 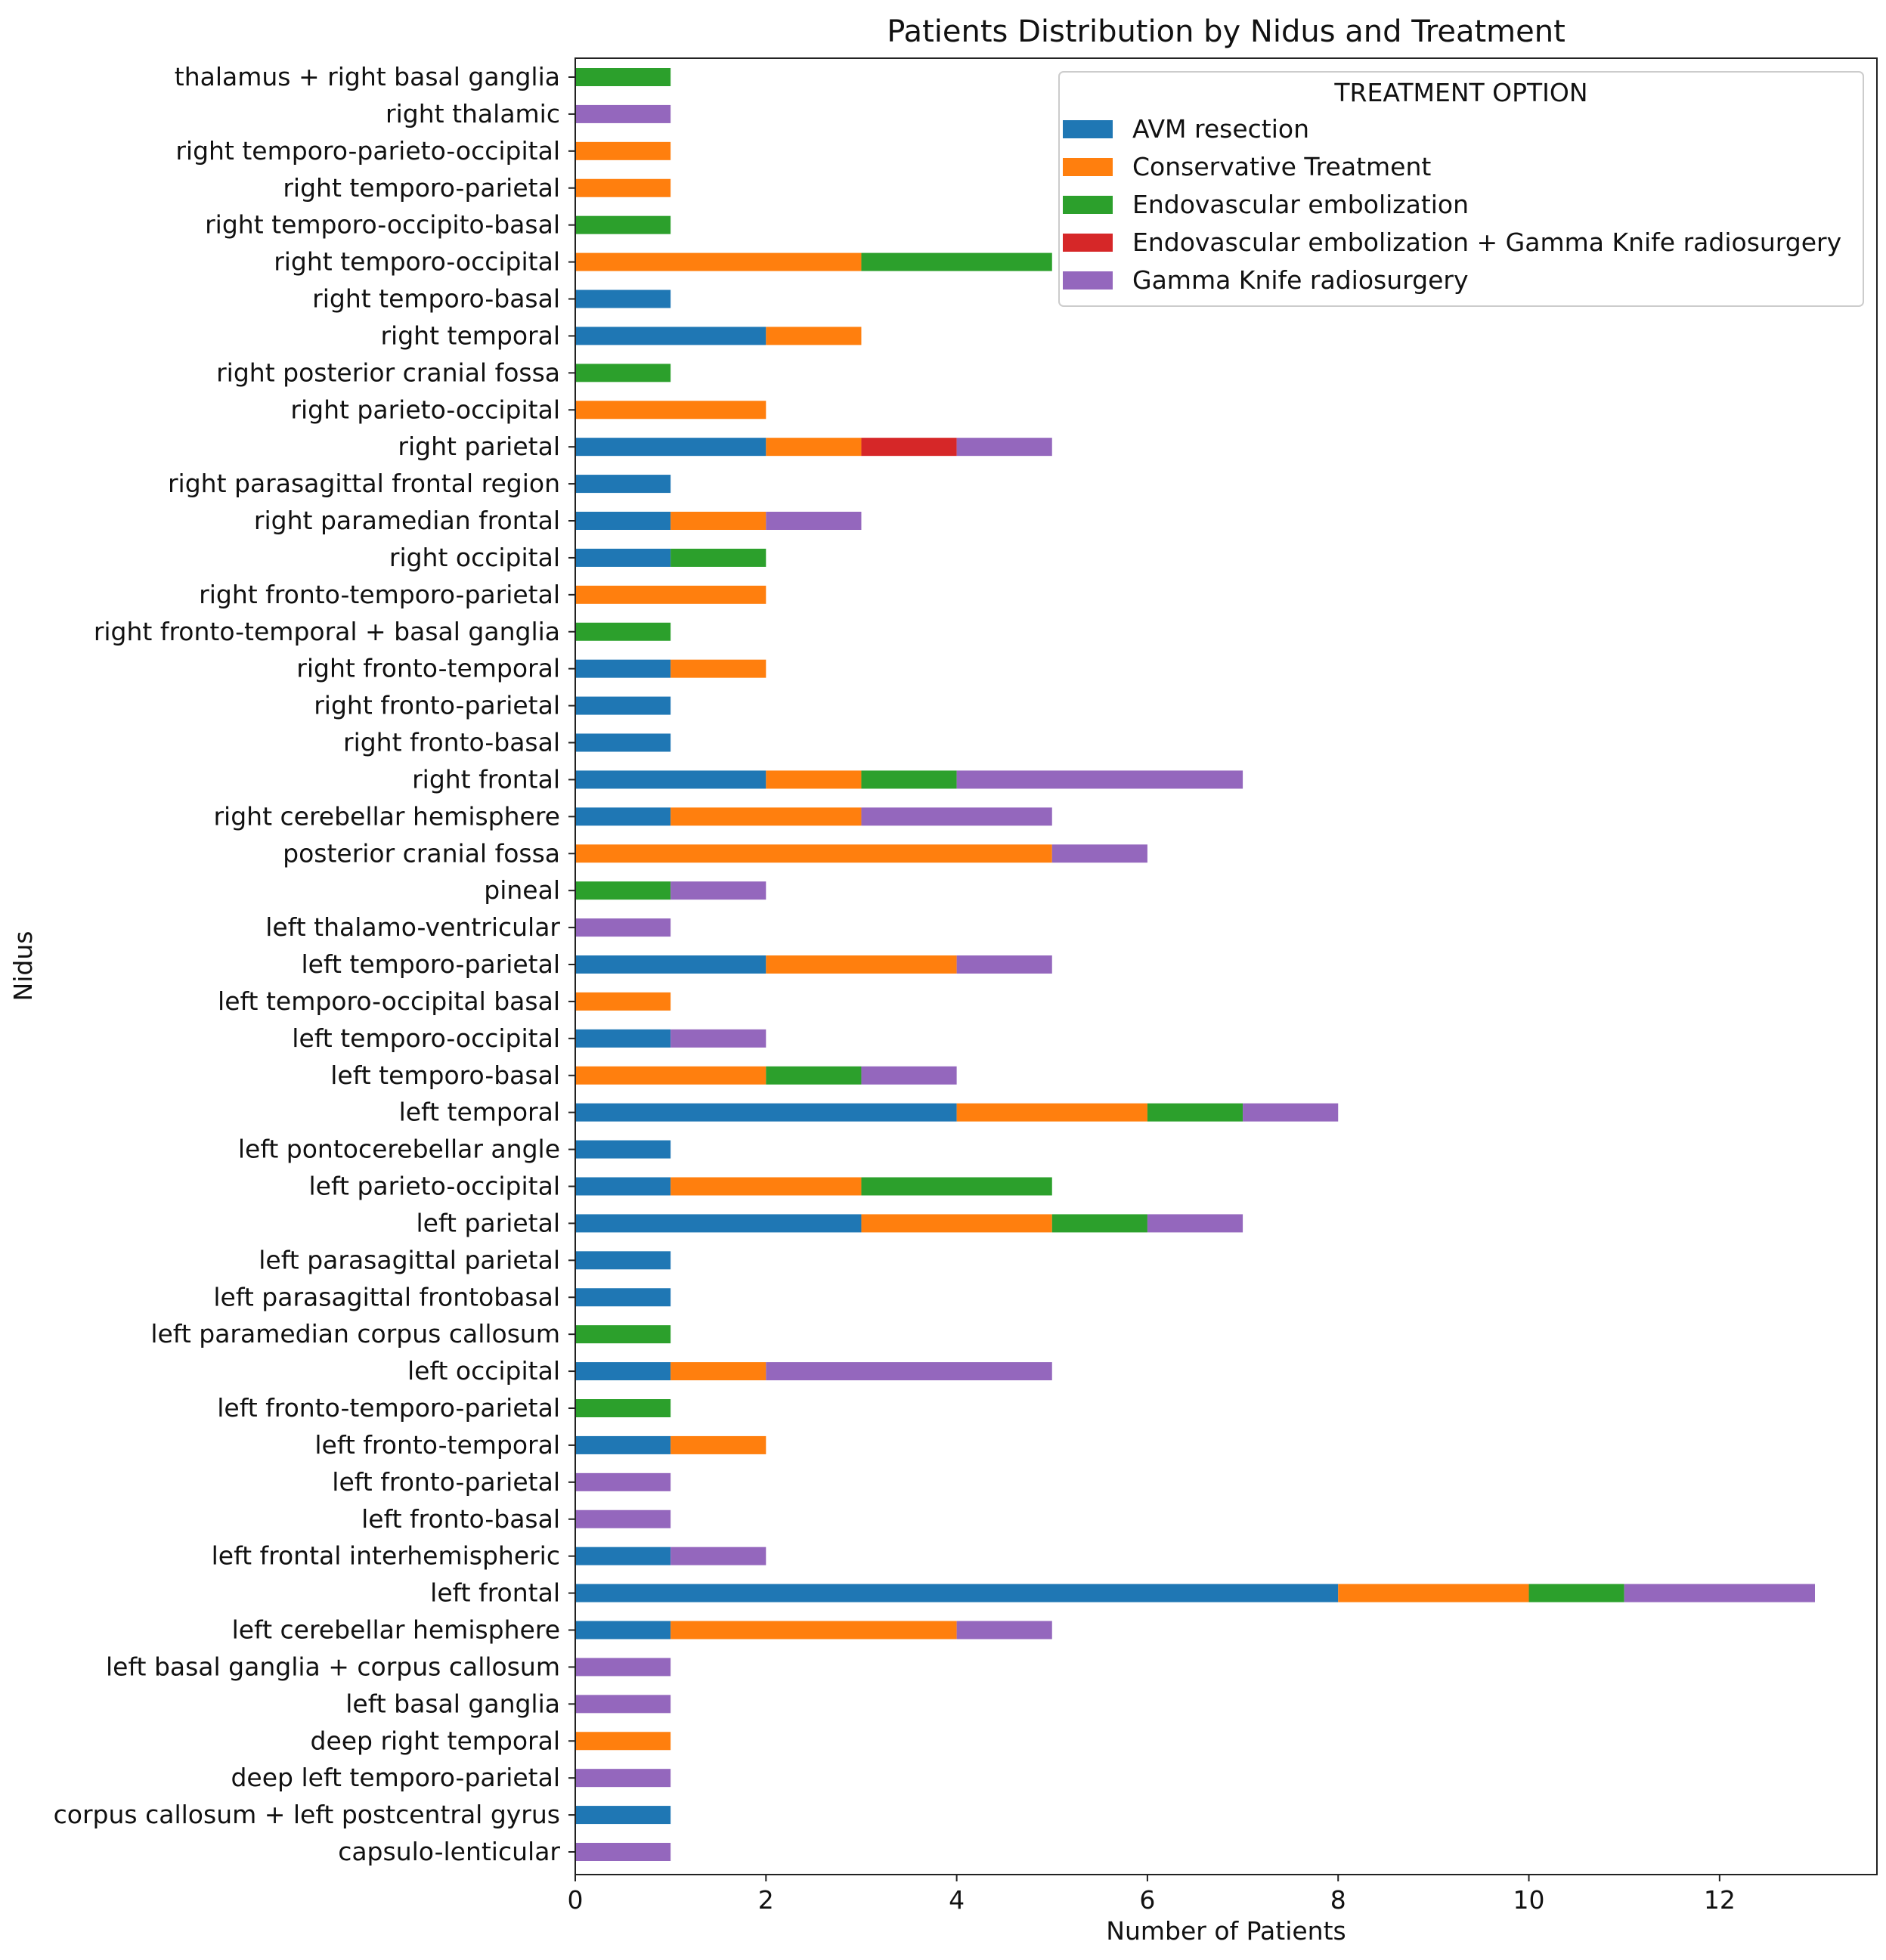 What do you see at coordinates (327, 631) in the screenshot?
I see `y-tick-label: right fronto-temporal + basal ganglia` at bounding box center [327, 631].